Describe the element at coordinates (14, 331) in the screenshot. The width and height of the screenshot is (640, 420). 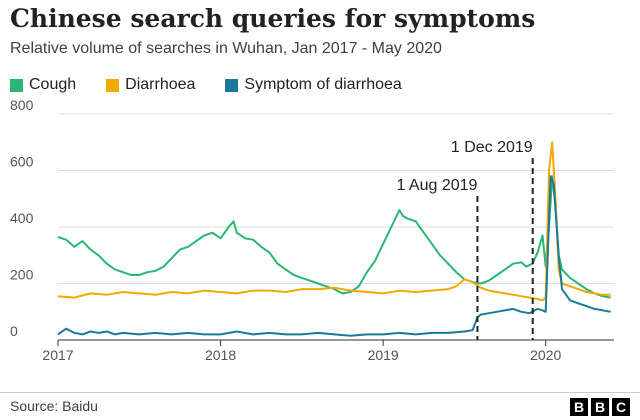
I see `y-tick-label-0: 0` at that location.